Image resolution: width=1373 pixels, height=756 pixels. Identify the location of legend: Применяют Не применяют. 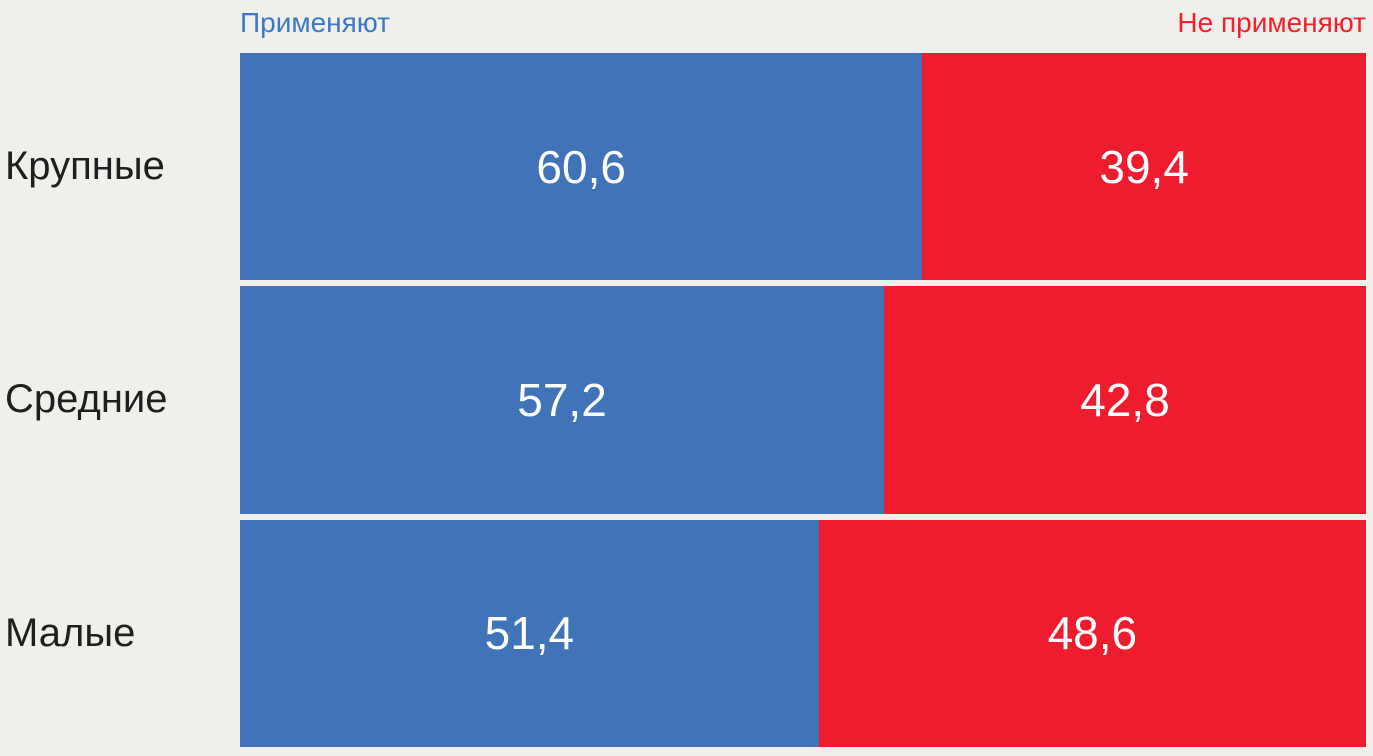
(803, 23).